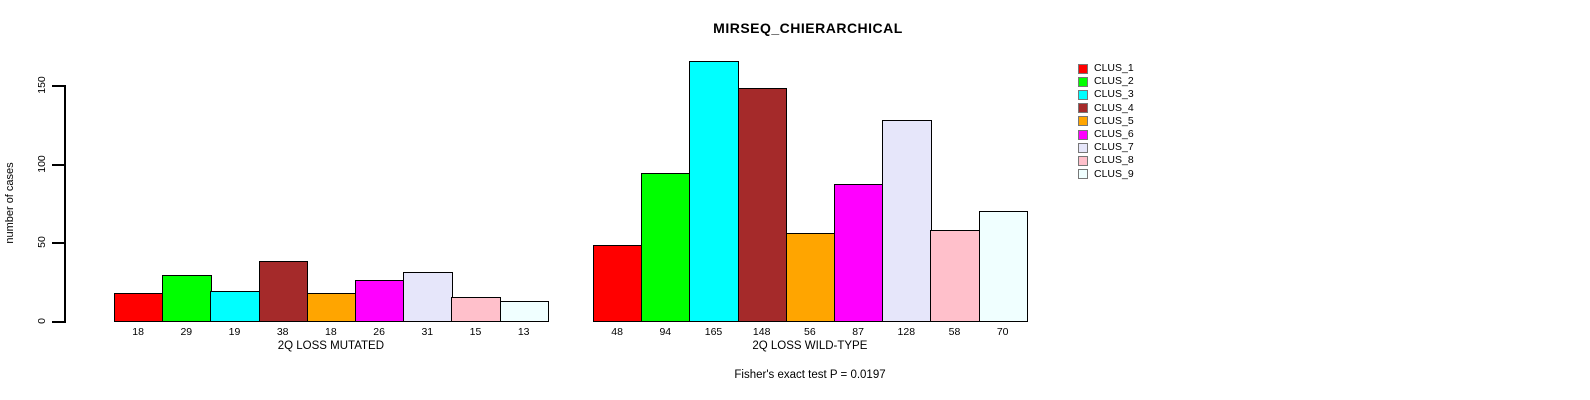  Describe the element at coordinates (1114, 147) in the screenshot. I see `legend-label: CLUS_7` at that location.